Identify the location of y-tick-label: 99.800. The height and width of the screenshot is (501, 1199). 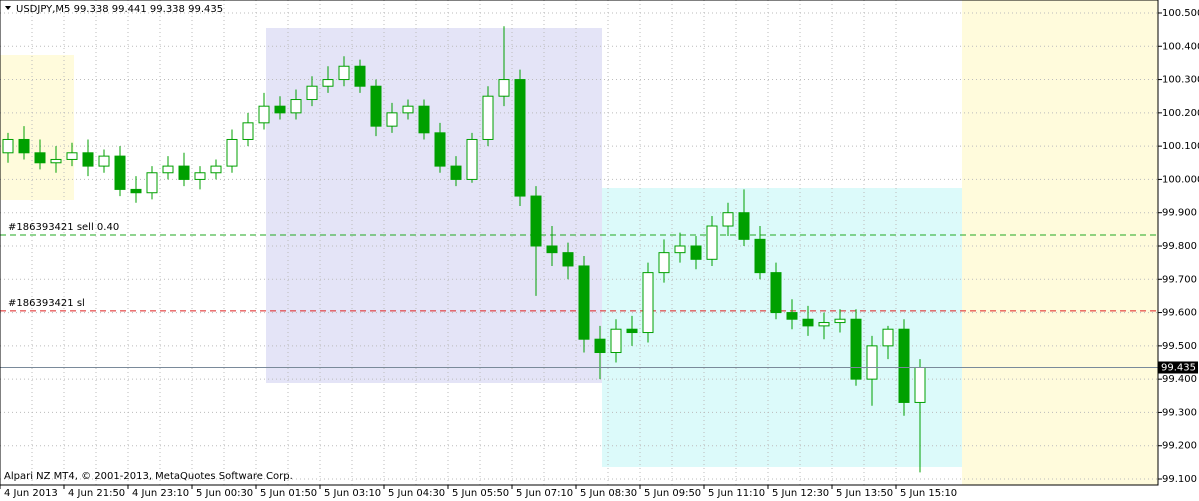
(1179, 246).